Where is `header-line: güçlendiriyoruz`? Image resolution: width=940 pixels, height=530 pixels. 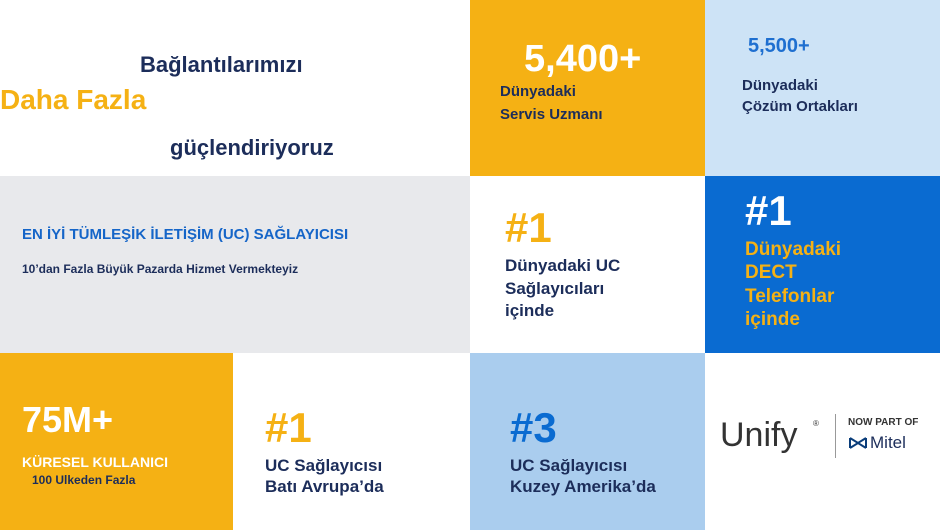
header-line: güçlendiriyoruz is located at coordinates (252, 147).